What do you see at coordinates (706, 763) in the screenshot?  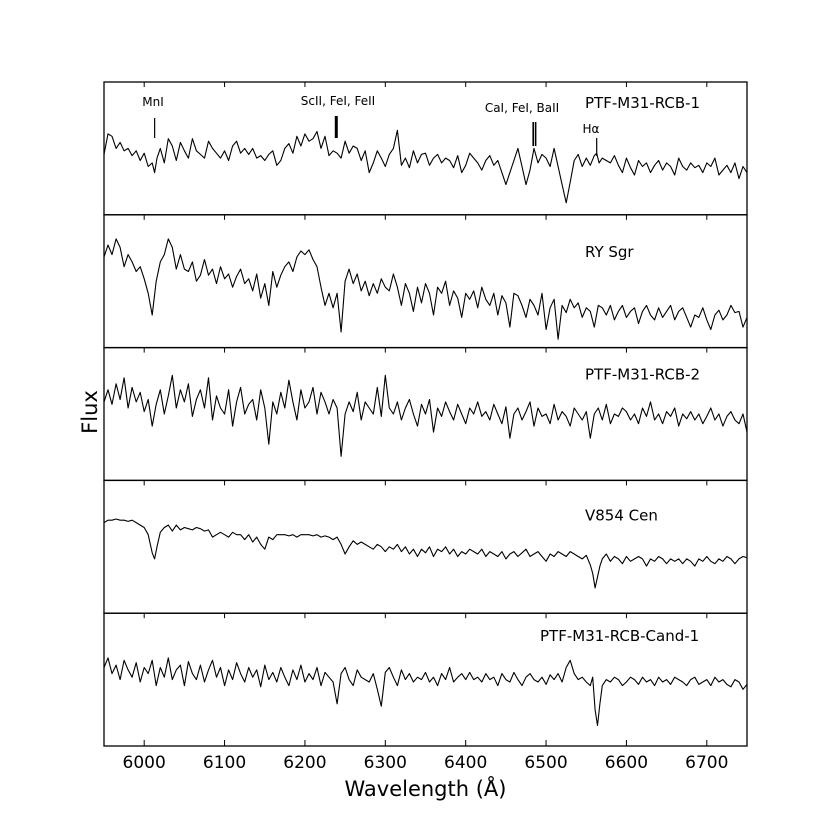 I see `x-tick-label: 6700` at bounding box center [706, 763].